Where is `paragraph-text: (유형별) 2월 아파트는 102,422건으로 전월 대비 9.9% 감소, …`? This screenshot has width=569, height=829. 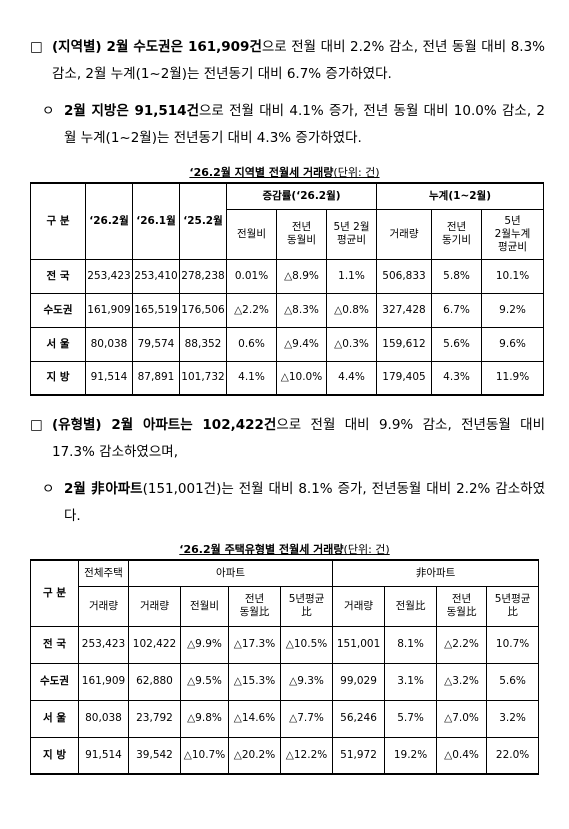
paragraph-text: (유형별) 2월 아파트는 102,422건으로 전월 대비 9.9% 감소, … is located at coordinates (298, 439).